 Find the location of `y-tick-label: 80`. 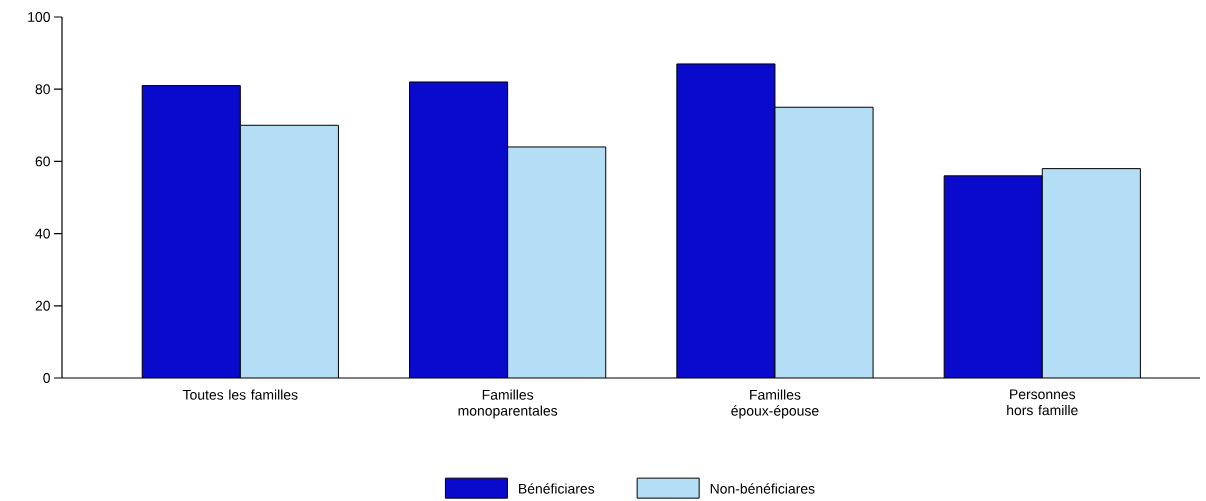

y-tick-label: 80 is located at coordinates (42, 89).